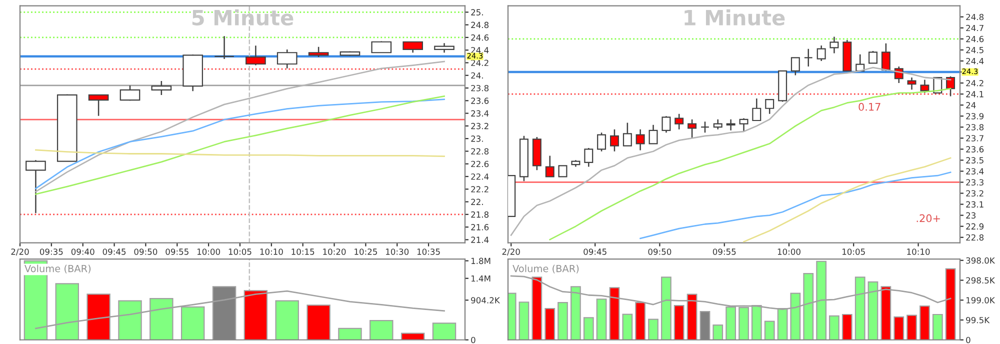  Describe the element at coordinates (479, 189) in the screenshot. I see `y-tick-label: 22.2` at that location.